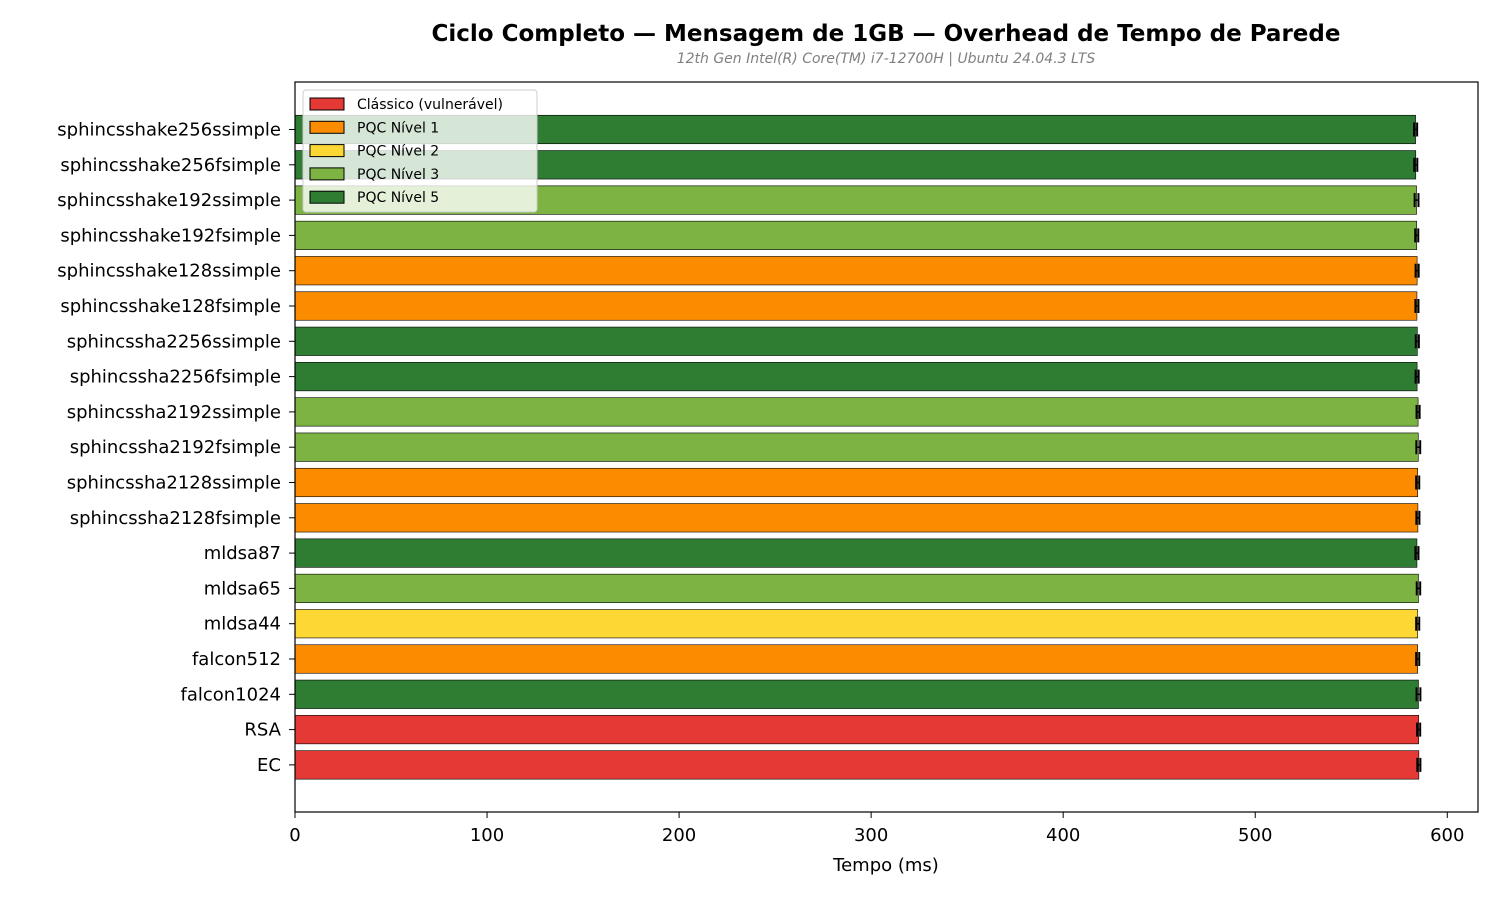 The image size is (1500, 900). What do you see at coordinates (1063, 835) in the screenshot?
I see `x-tick-label-400: 400` at bounding box center [1063, 835].